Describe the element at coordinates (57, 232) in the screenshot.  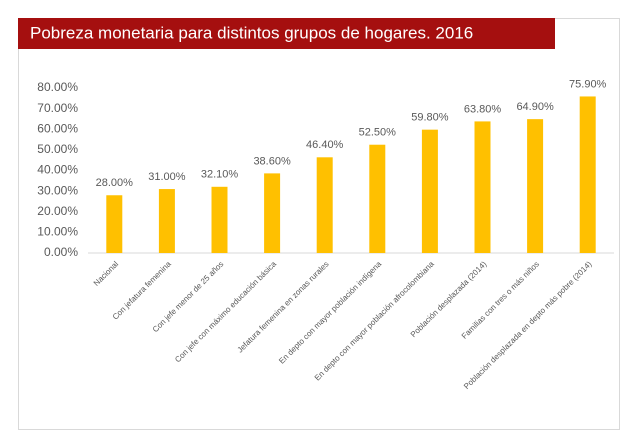
I see `y-tick-label: 10.00%` at that location.